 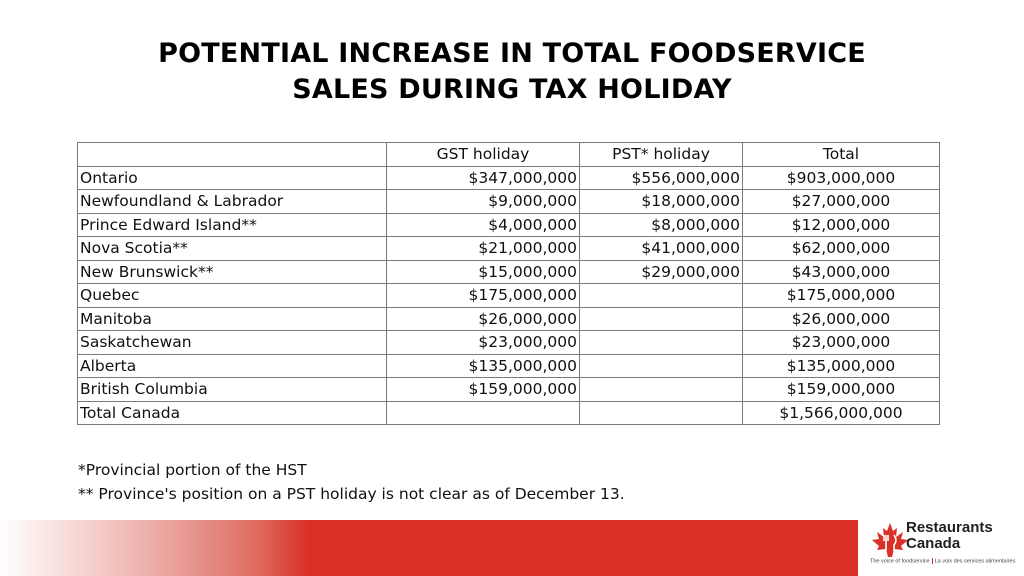 I want to click on title-line-1: POTENTIAL INCREASE IN TOTAL FOODSERVICE, so click(x=512, y=53).